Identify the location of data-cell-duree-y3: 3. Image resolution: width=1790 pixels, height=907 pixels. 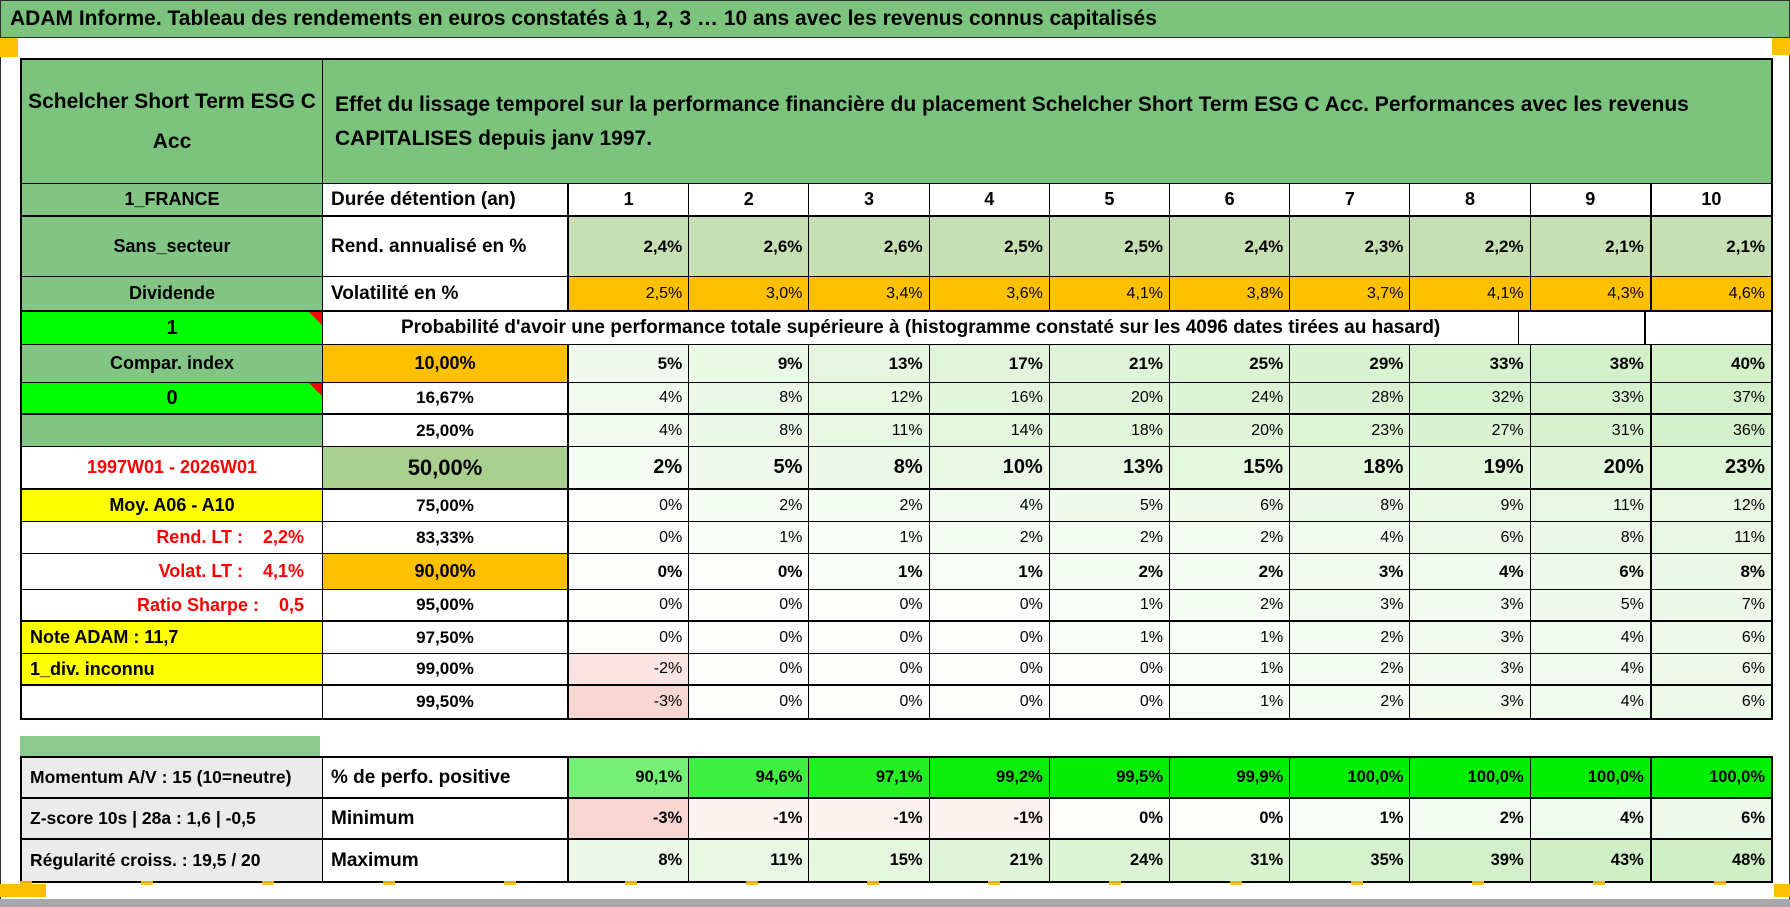
(868, 200).